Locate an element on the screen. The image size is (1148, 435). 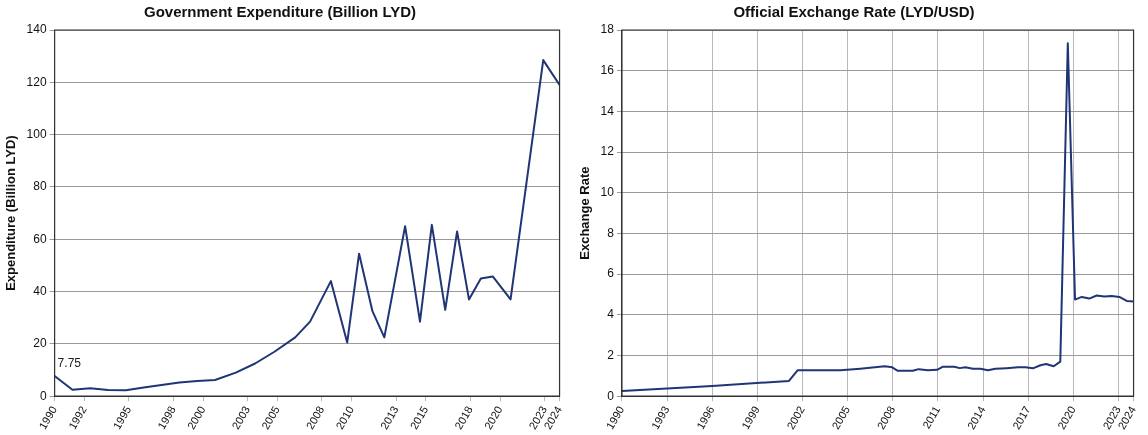
y-tick-label: 20 is located at coordinates (40, 343).